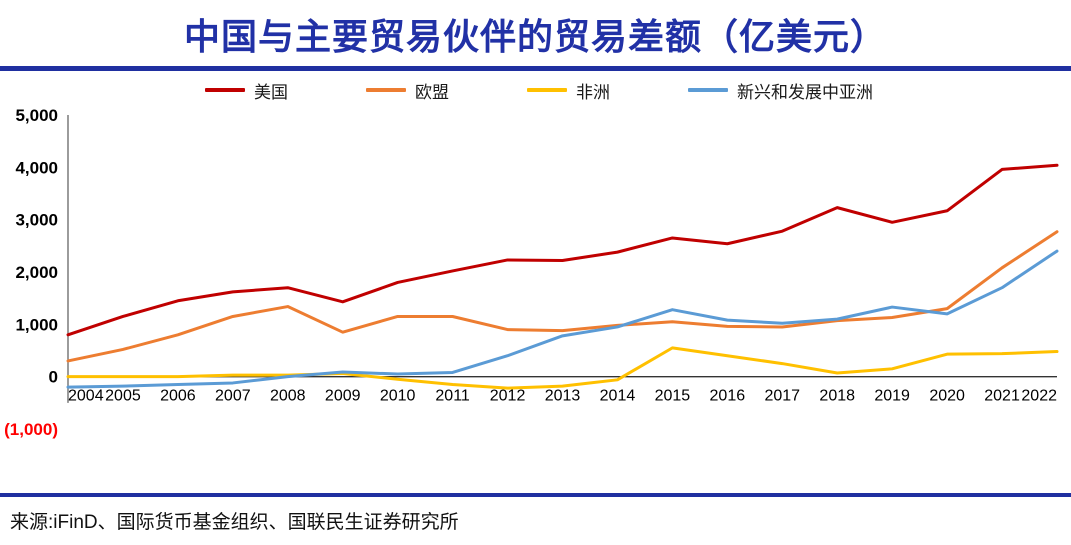  I want to click on page-title: 中国与主要贸易伙伴的贸易差额（亿美元）, so click(535, 36).